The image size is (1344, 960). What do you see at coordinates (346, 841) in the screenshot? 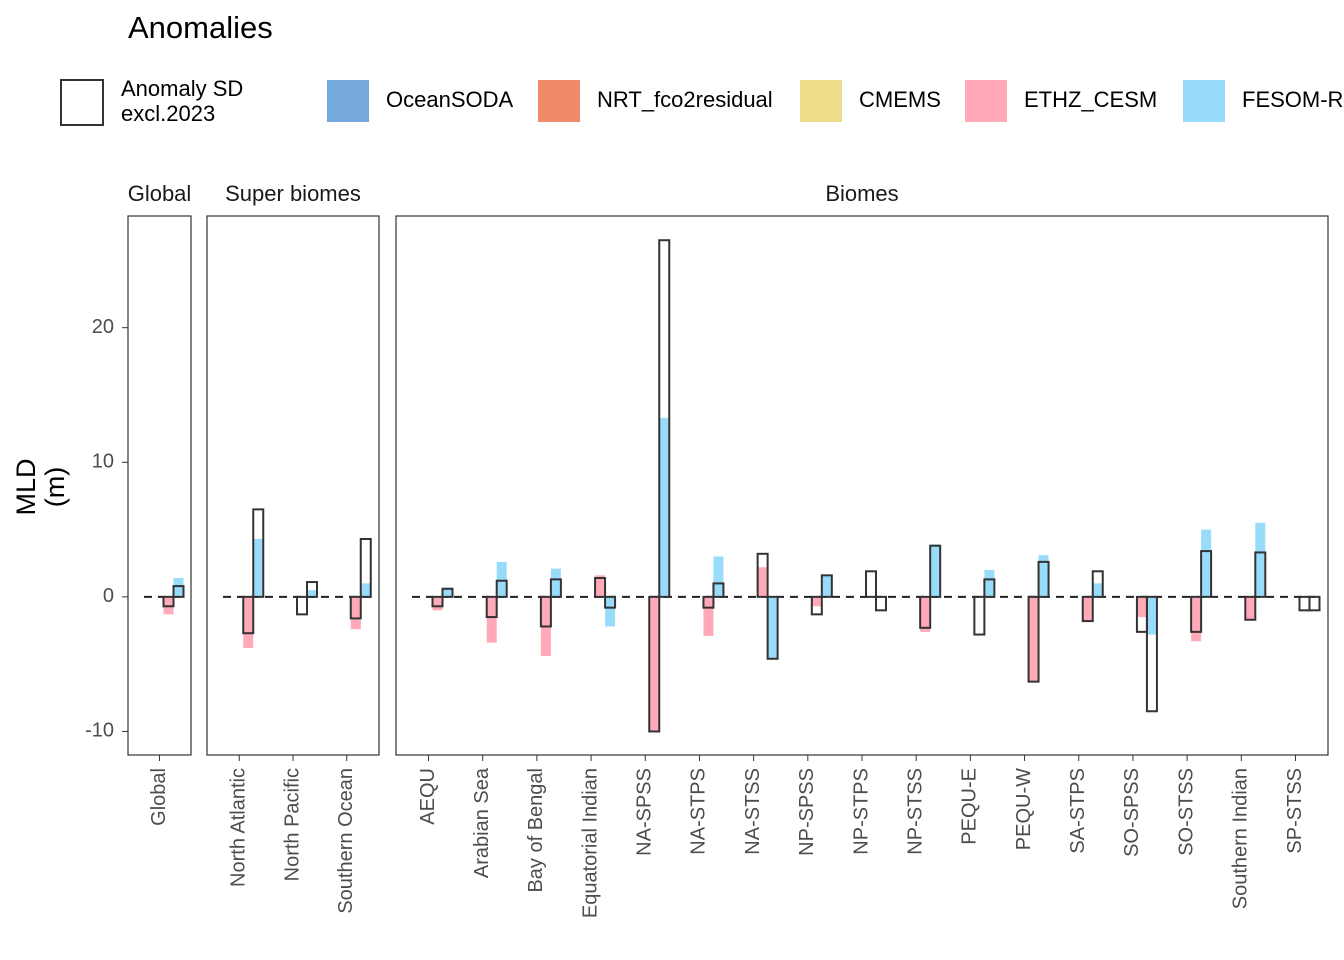
I see `x-tick-label: Southern Ocean` at bounding box center [346, 841].